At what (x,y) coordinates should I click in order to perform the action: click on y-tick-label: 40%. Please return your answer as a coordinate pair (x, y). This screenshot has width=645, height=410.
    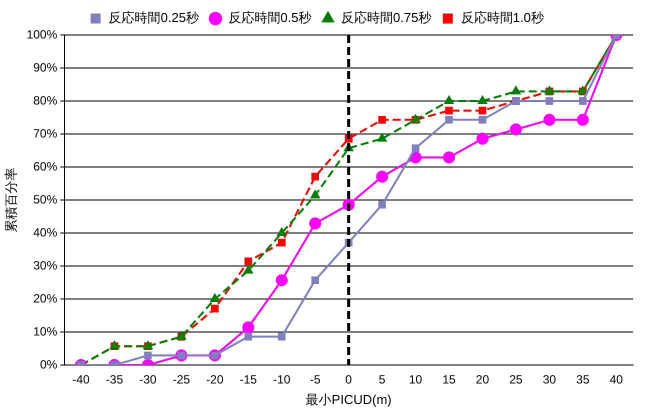
    Looking at the image, I should click on (45, 232).